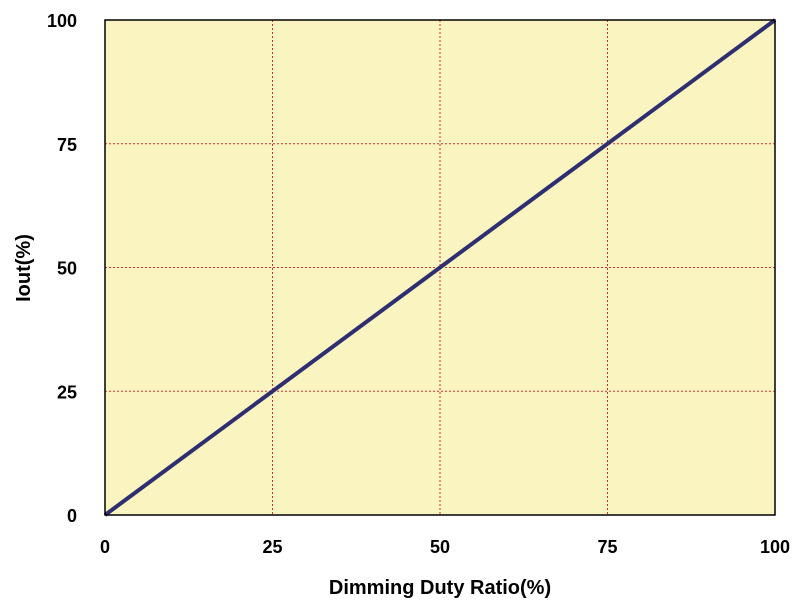 The image size is (798, 606). Describe the element at coordinates (440, 588) in the screenshot. I see `x-axis-label: Dimming Duty Ratio(%)` at that location.